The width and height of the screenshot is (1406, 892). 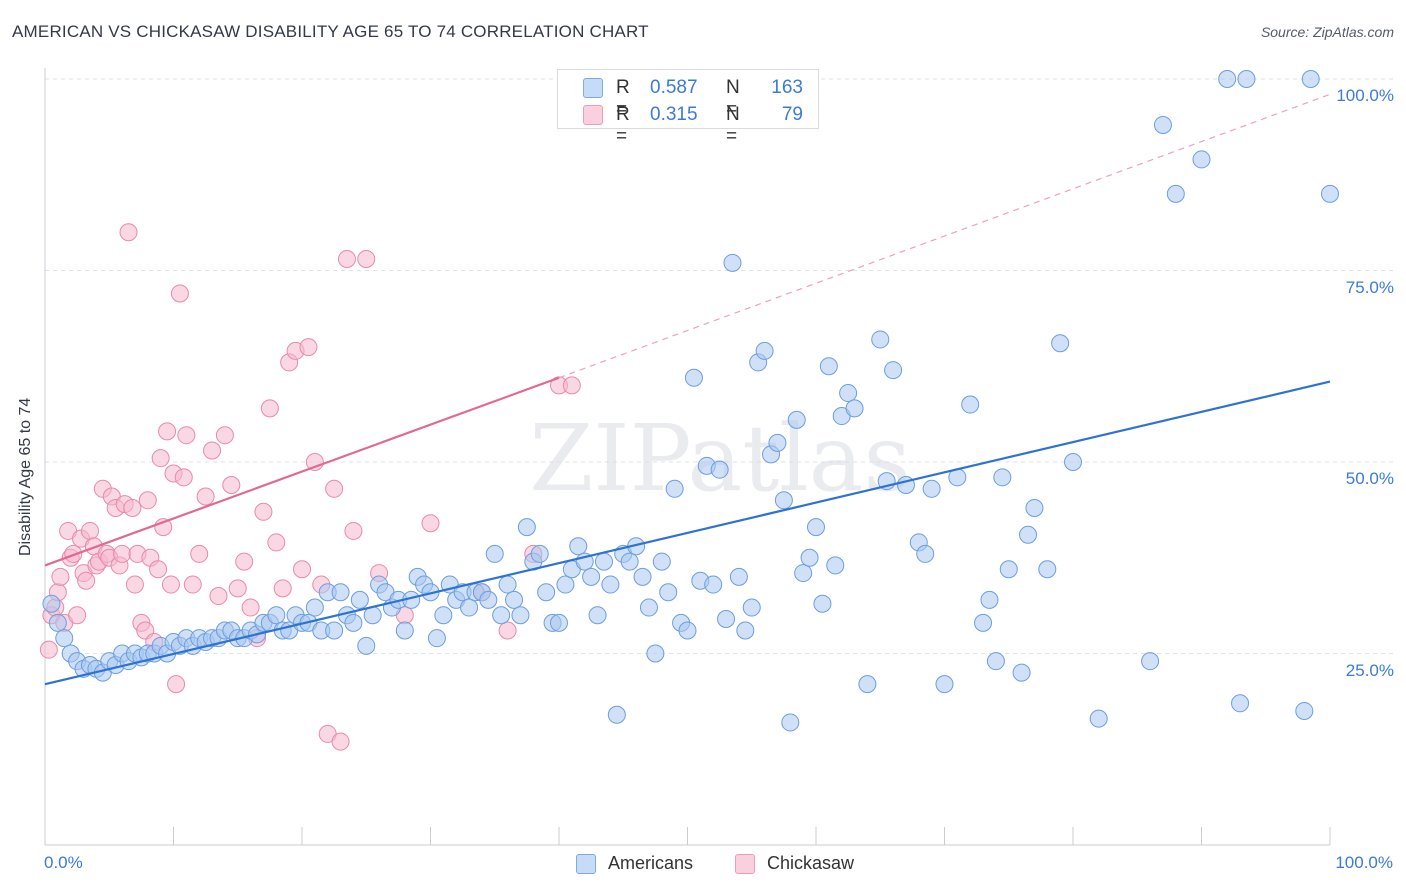 I want to click on correlation-legend: R = 0.587 N = 163 R = 0.315 N = 79, so click(x=688, y=108).